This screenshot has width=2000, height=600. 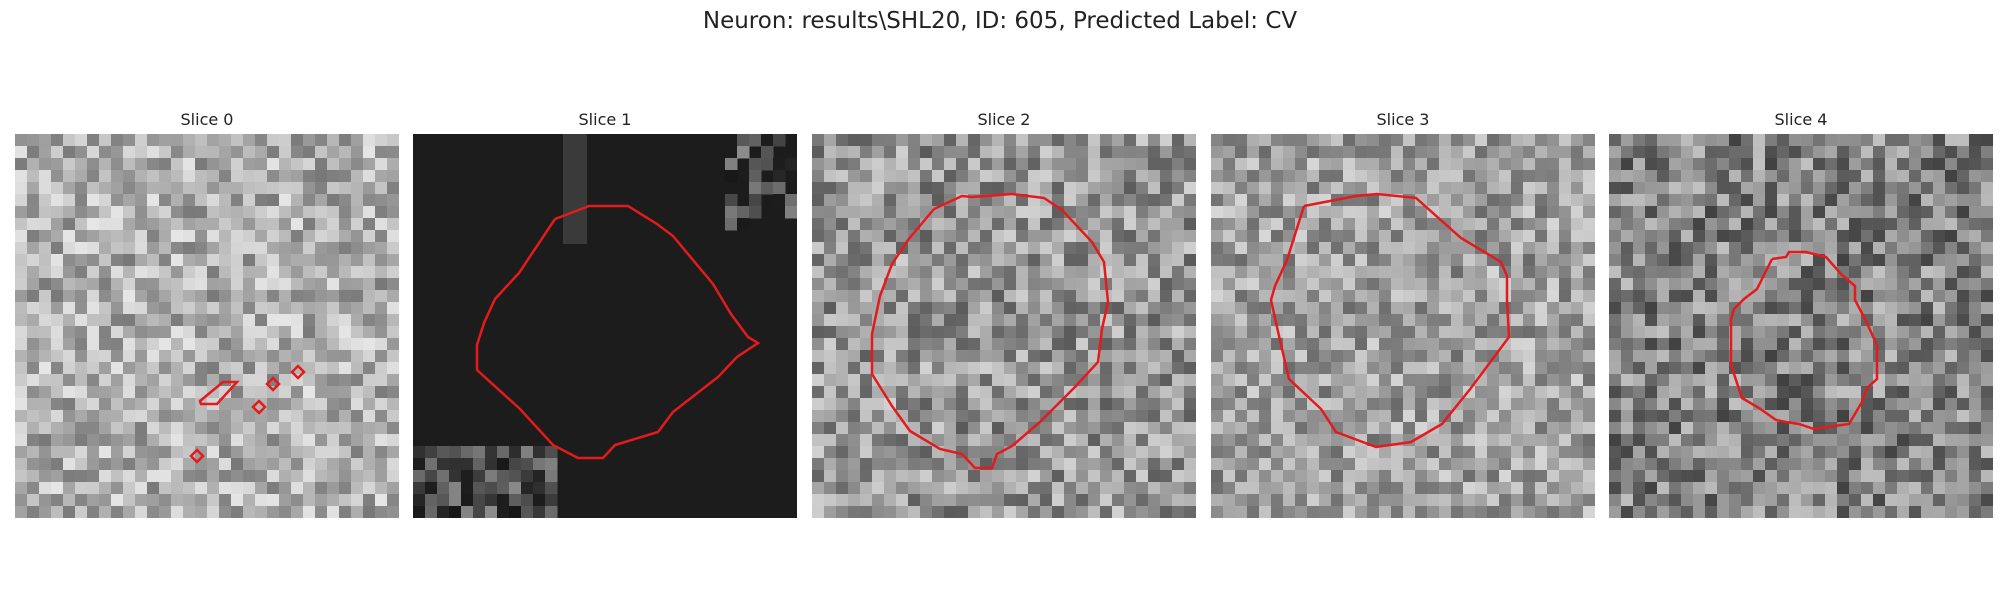 What do you see at coordinates (1801, 119) in the screenshot?
I see `slice-label: Slice 4` at bounding box center [1801, 119].